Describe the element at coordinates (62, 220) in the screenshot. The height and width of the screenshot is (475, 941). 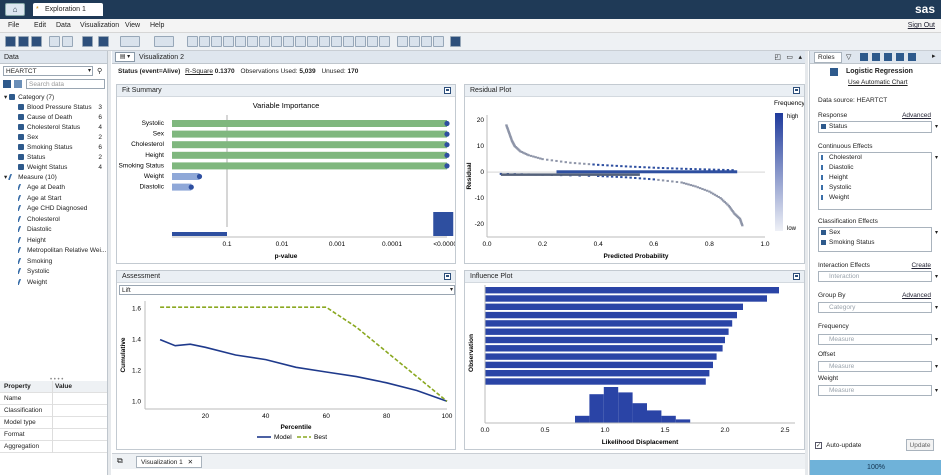
I see `measure-item: Cholesterol` at that location.